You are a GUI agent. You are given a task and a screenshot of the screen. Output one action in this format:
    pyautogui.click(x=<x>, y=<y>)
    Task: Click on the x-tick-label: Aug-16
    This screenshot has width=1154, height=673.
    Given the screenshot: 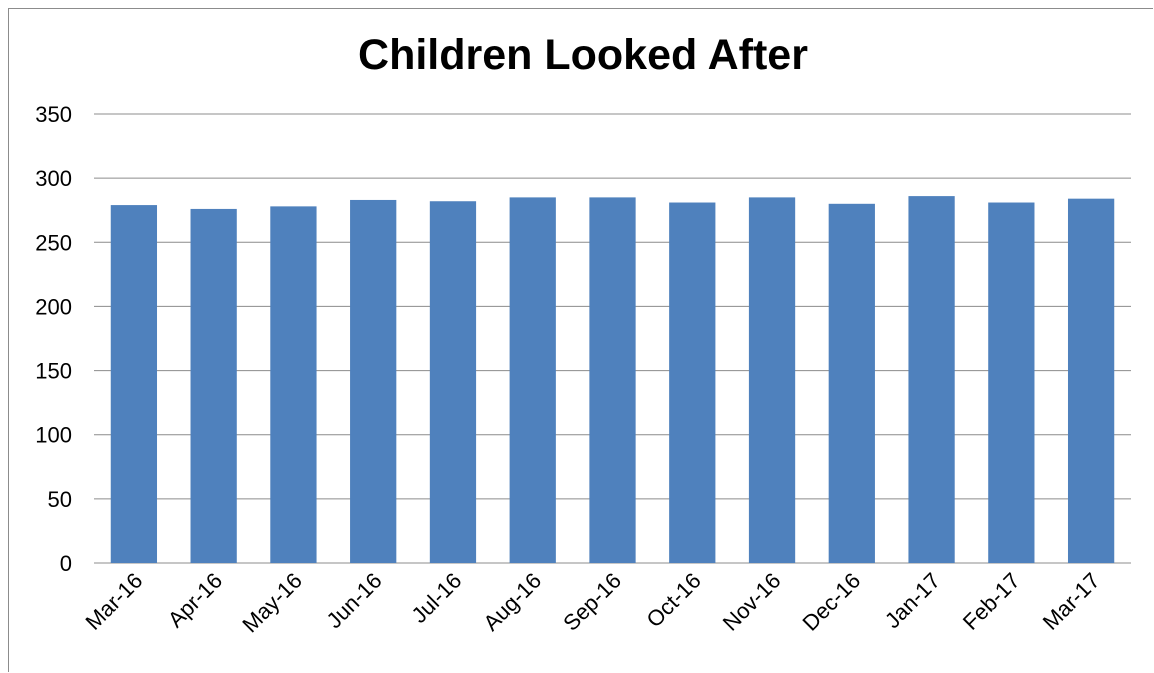 What is the action you would take?
    pyautogui.click(x=512, y=602)
    